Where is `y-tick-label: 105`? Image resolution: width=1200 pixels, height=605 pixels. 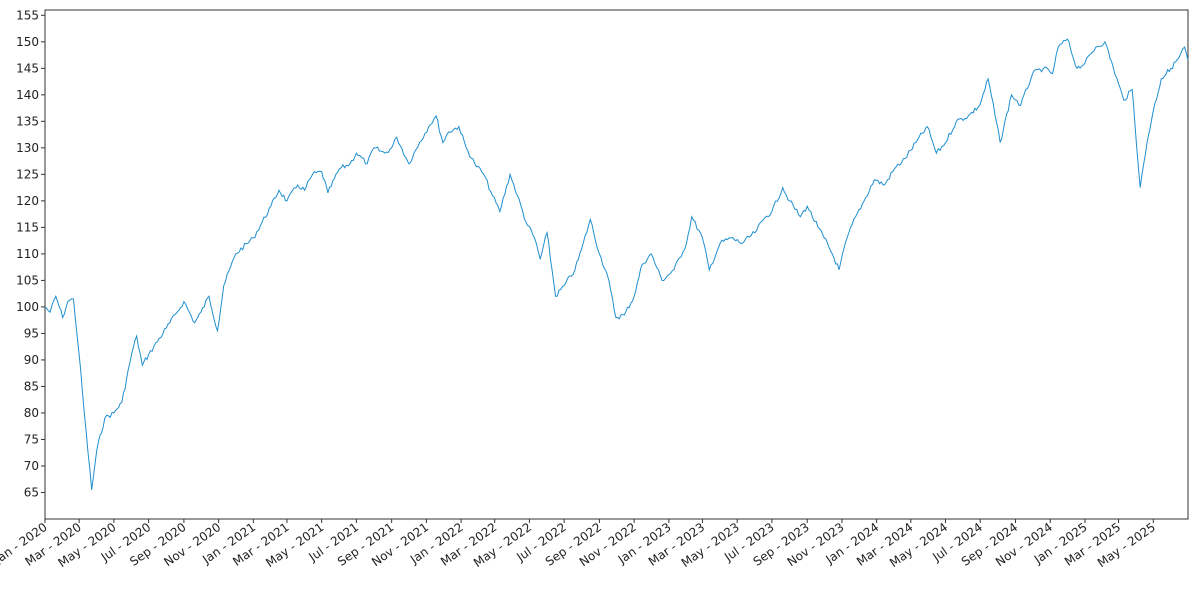
y-tick-label: 105 is located at coordinates (27, 280).